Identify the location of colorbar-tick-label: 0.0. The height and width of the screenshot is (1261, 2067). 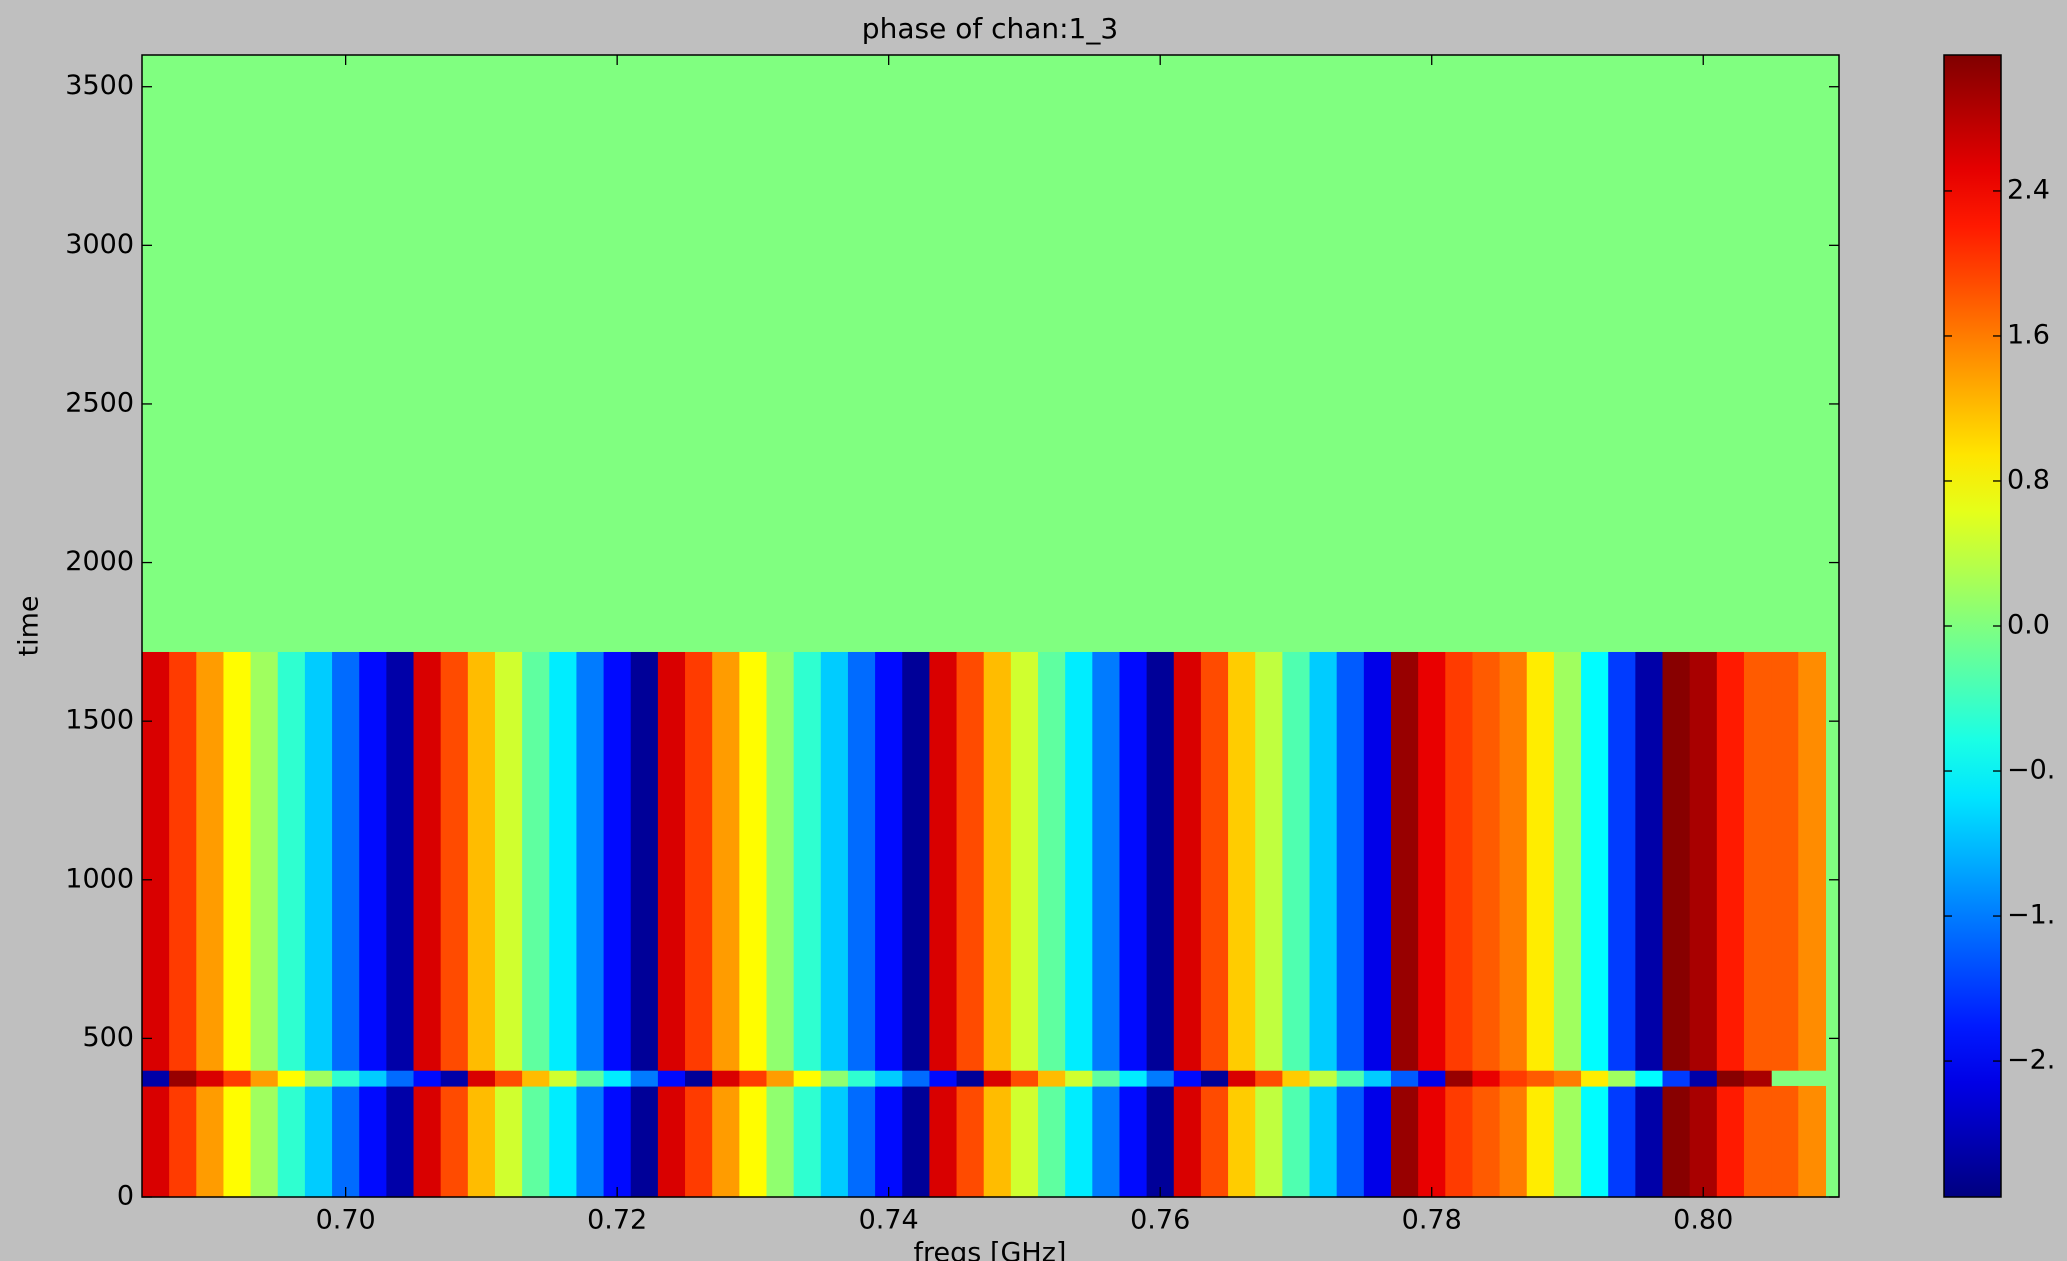
(2028, 625).